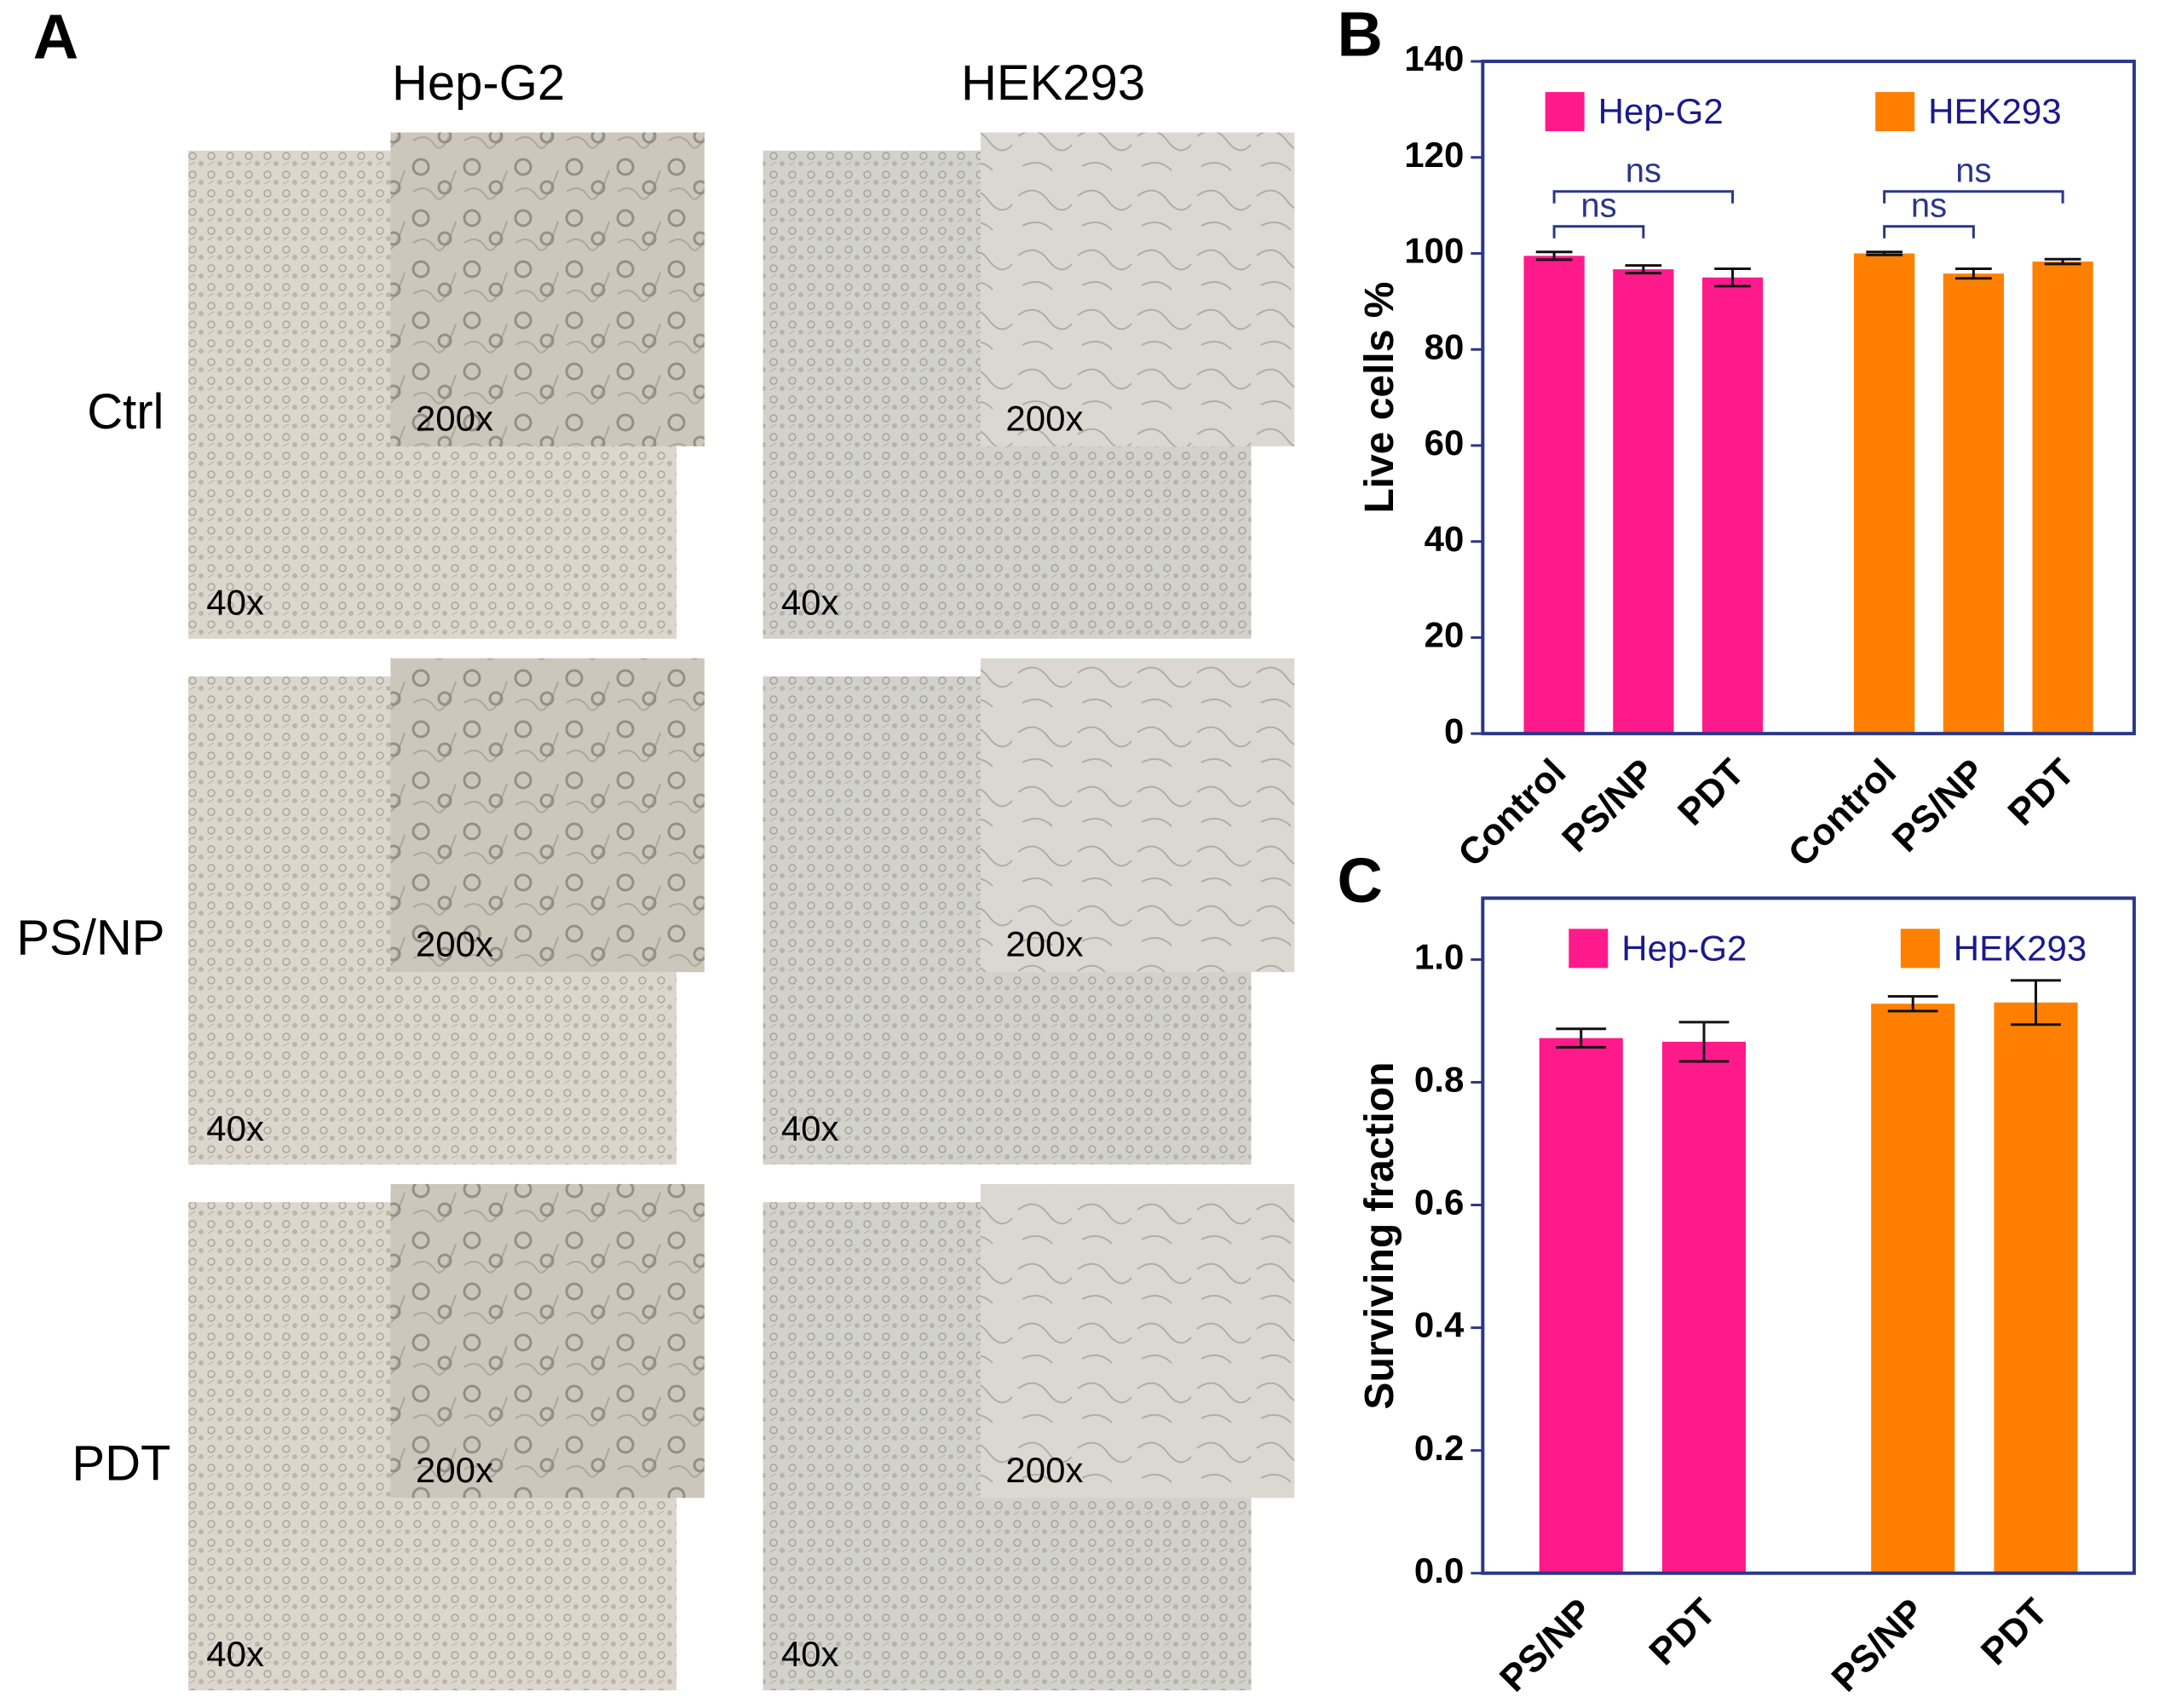 This screenshot has height=1708, width=2176. Describe the element at coordinates (1445, 443) in the screenshot. I see `y-tick-label: 60` at that location.